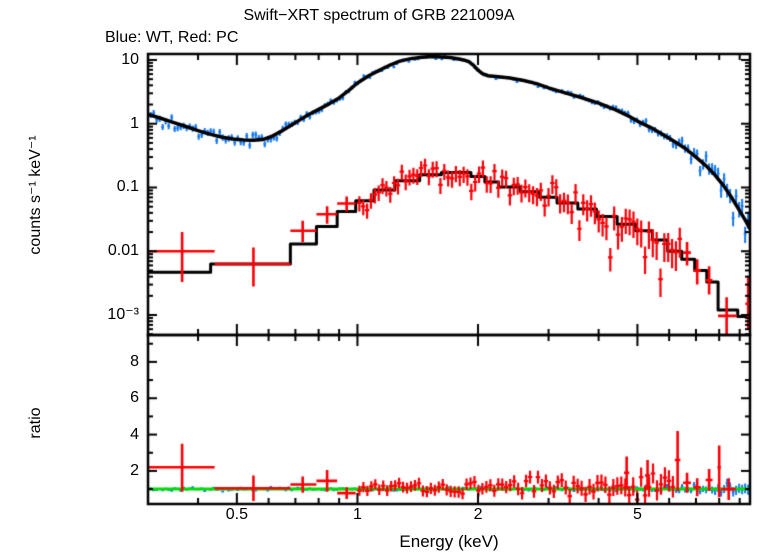  I want to click on y-tick-label-10: 10, so click(130, 59).